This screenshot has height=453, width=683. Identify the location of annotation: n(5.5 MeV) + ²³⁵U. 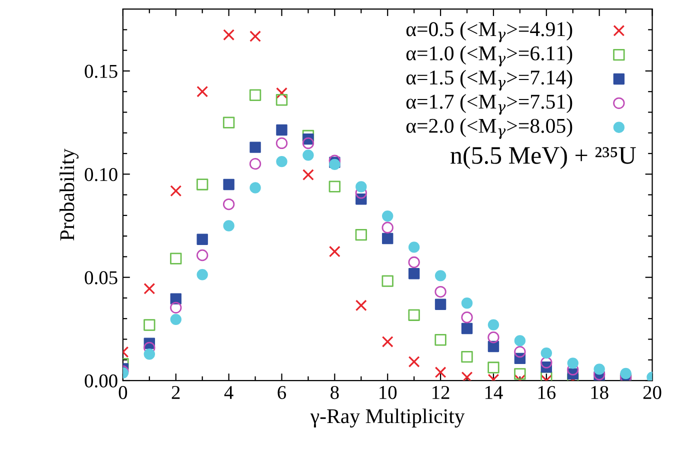
(543, 157).